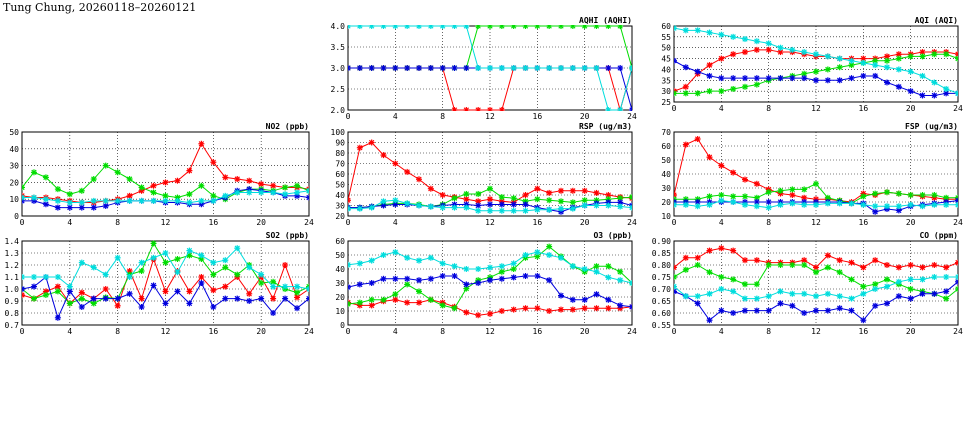 This screenshot has width=975, height=447. Describe the element at coordinates (340, 153) in the screenshot. I see `y-tick-label: 80` at that location.